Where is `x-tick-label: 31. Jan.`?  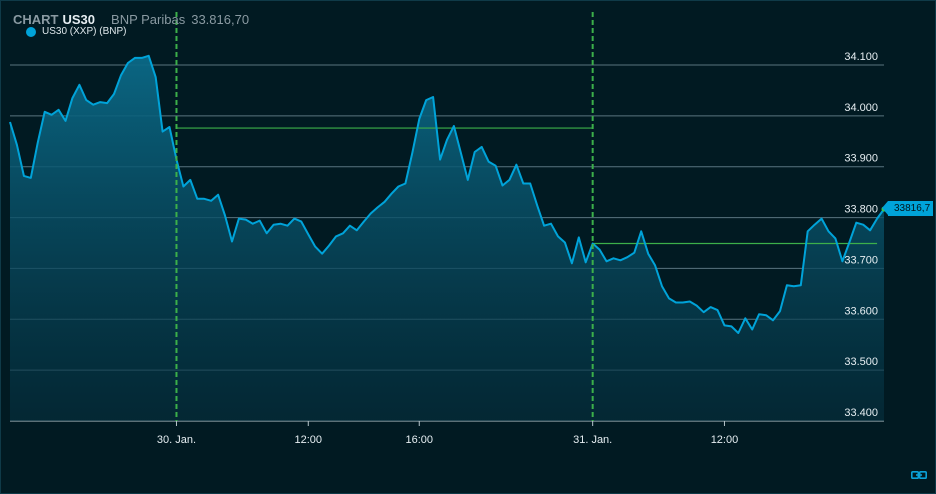
x-tick-label: 31. Jan. is located at coordinates (592, 440).